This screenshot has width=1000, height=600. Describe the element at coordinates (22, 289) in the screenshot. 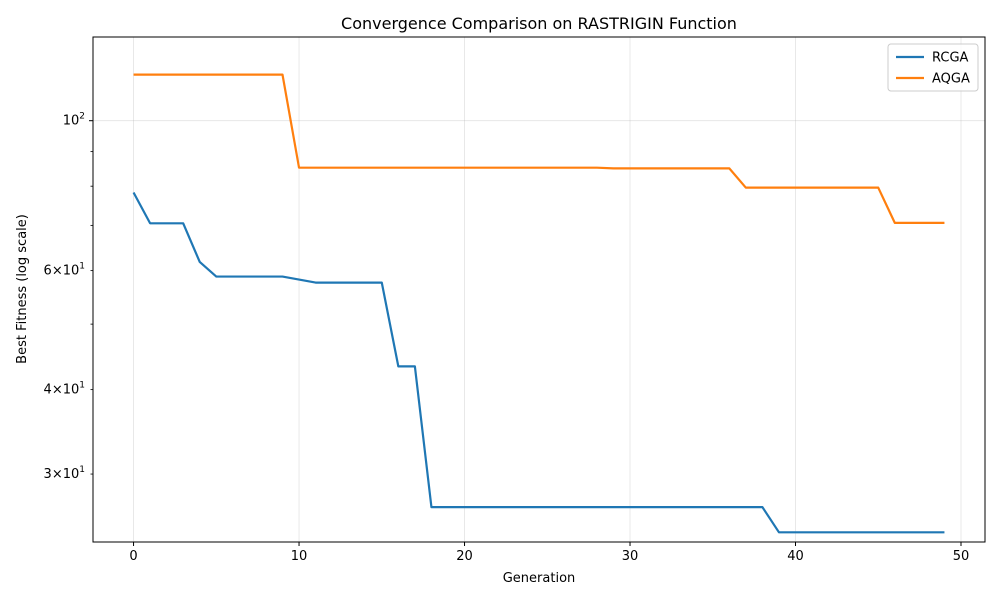

I see `y-axis-label: Best Fitness (log scale)` at that location.